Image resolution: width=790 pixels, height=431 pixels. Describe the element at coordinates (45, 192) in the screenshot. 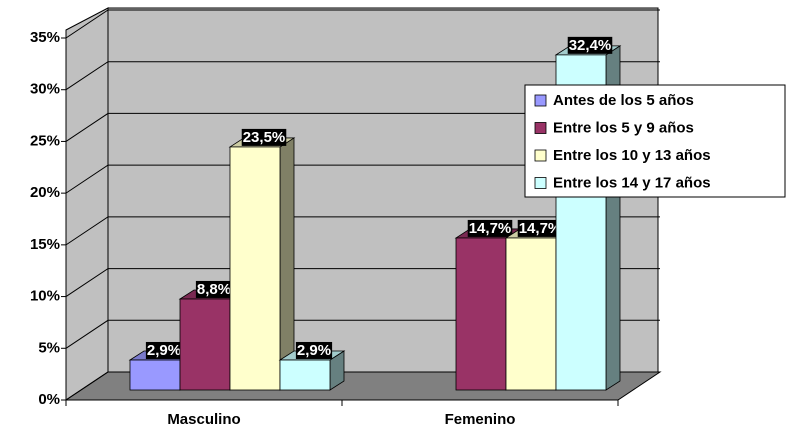

I see `y-tick-label: 20%` at that location.